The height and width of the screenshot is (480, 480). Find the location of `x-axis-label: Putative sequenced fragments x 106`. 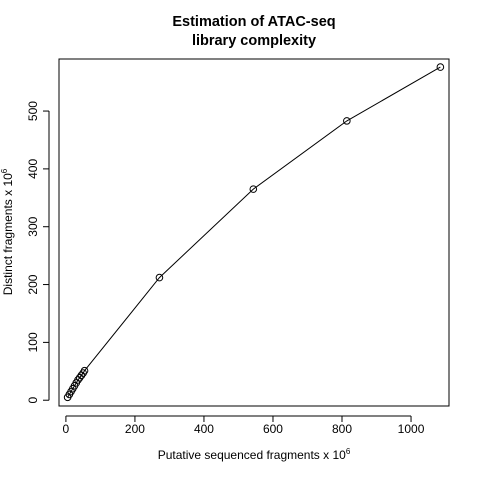

x-axis-label: Putative sequenced fragments x 106 is located at coordinates (254, 454).